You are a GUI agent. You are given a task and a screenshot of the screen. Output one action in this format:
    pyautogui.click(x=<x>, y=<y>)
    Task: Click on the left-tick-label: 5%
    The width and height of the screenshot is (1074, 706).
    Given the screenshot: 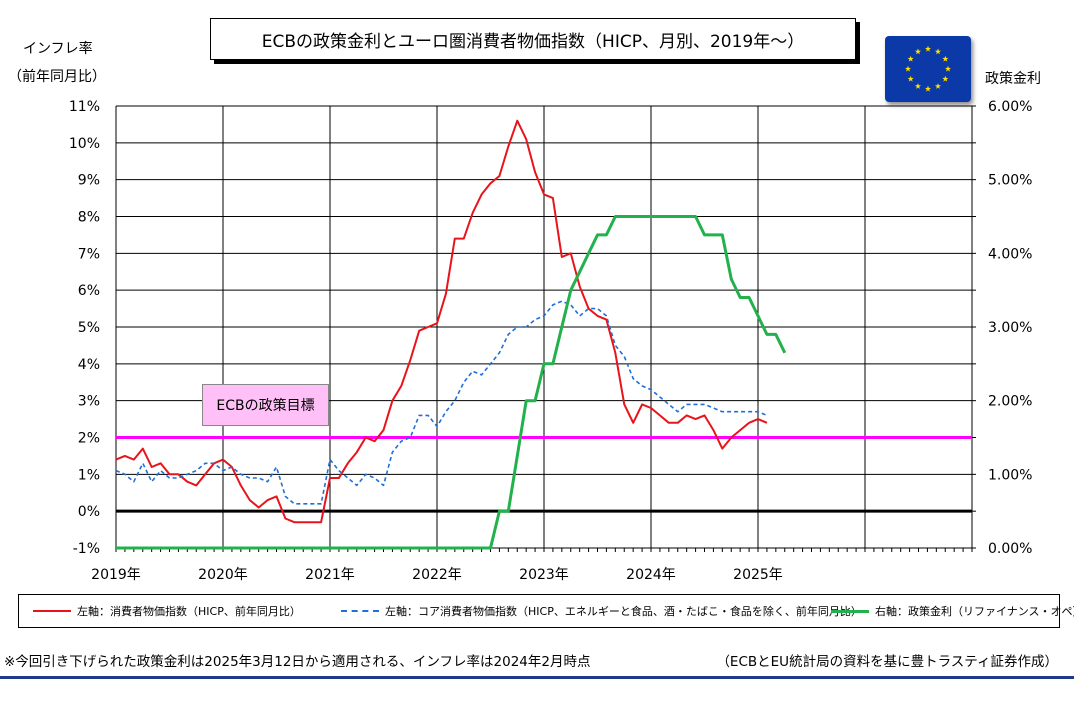 What is the action you would take?
    pyautogui.click(x=89, y=328)
    